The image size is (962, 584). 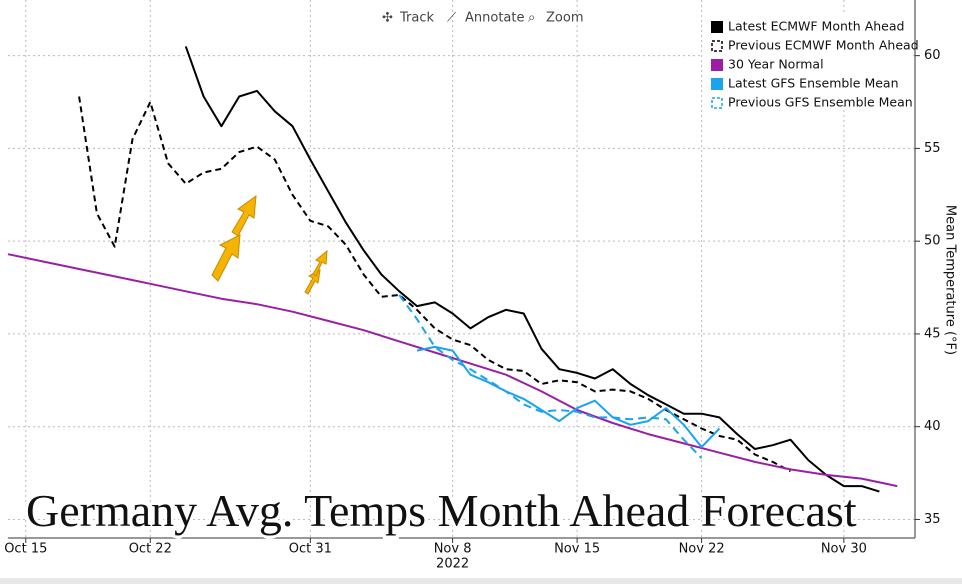 I want to click on annotate-icon: ⟋, so click(x=452, y=18).